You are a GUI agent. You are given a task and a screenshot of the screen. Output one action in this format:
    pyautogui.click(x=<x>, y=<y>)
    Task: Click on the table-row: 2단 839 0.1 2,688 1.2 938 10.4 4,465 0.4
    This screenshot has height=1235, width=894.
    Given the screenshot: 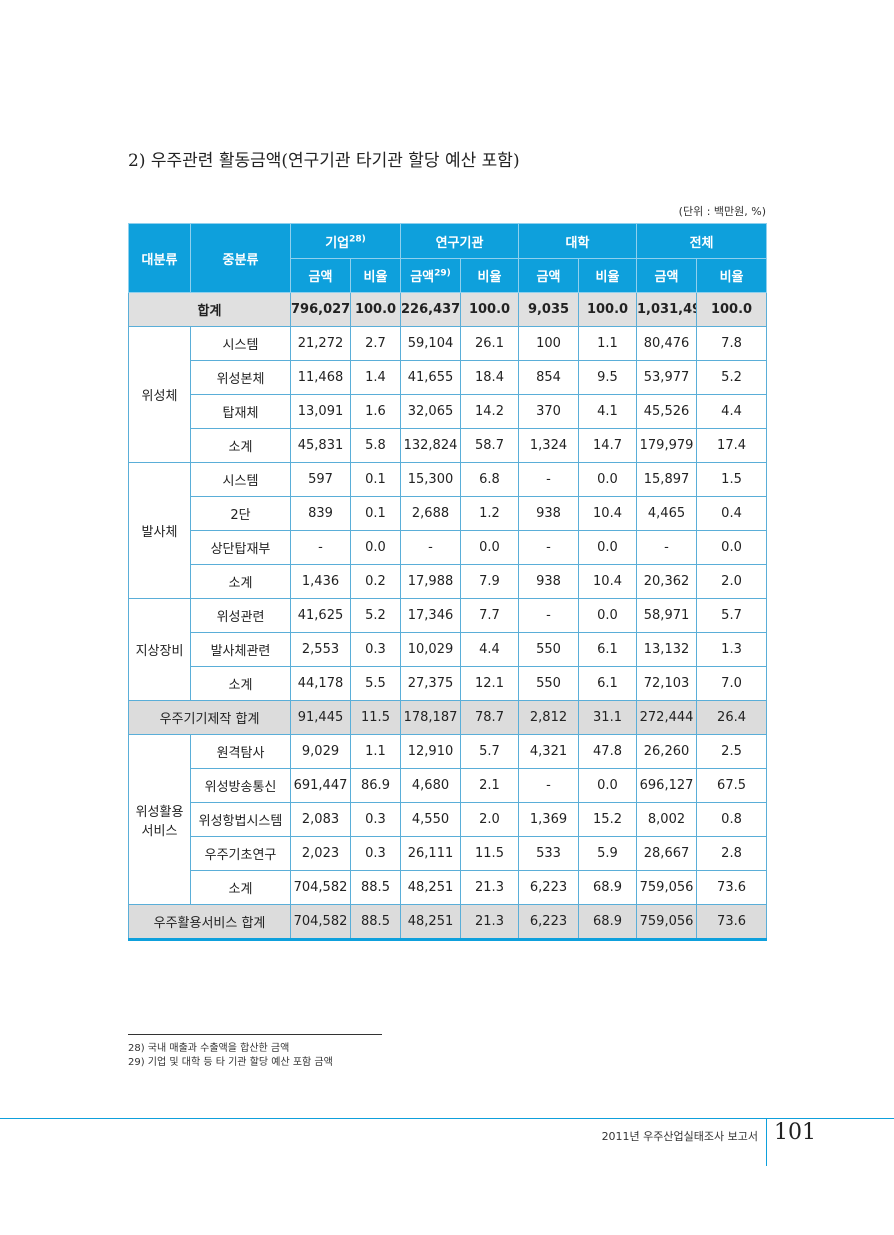 What is the action you would take?
    pyautogui.click(x=448, y=513)
    